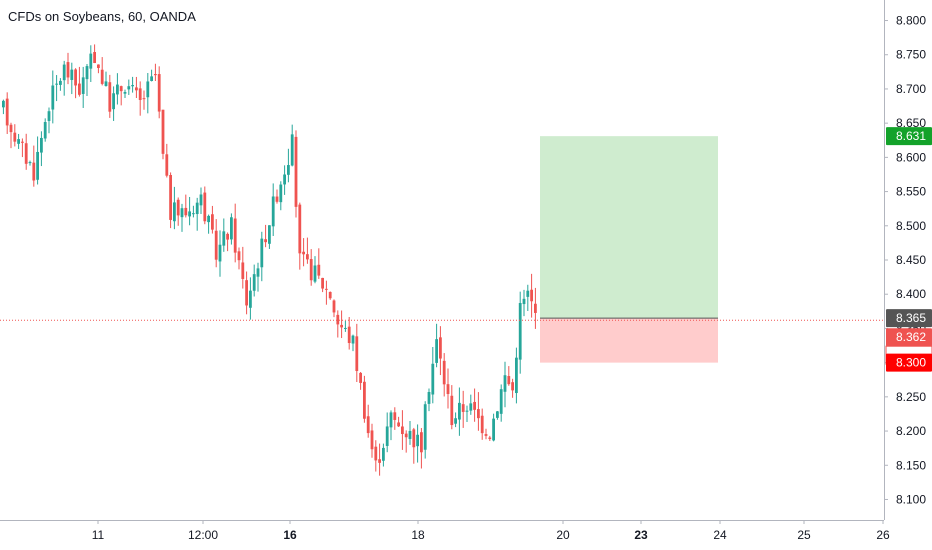 This screenshot has width=932, height=550. I want to click on time-tick-label: 20, so click(563, 535).